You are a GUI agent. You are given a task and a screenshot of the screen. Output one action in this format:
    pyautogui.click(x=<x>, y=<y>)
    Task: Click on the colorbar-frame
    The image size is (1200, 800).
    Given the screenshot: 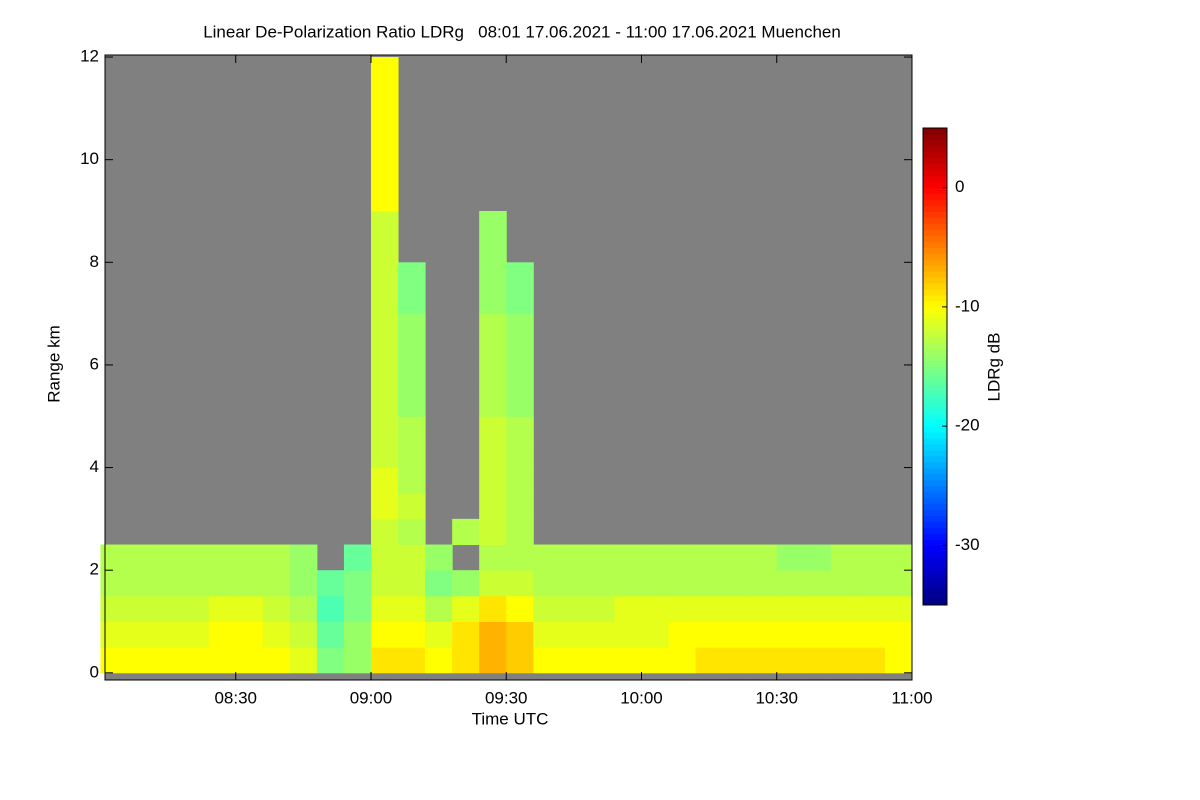 What is the action you would take?
    pyautogui.click(x=935, y=366)
    